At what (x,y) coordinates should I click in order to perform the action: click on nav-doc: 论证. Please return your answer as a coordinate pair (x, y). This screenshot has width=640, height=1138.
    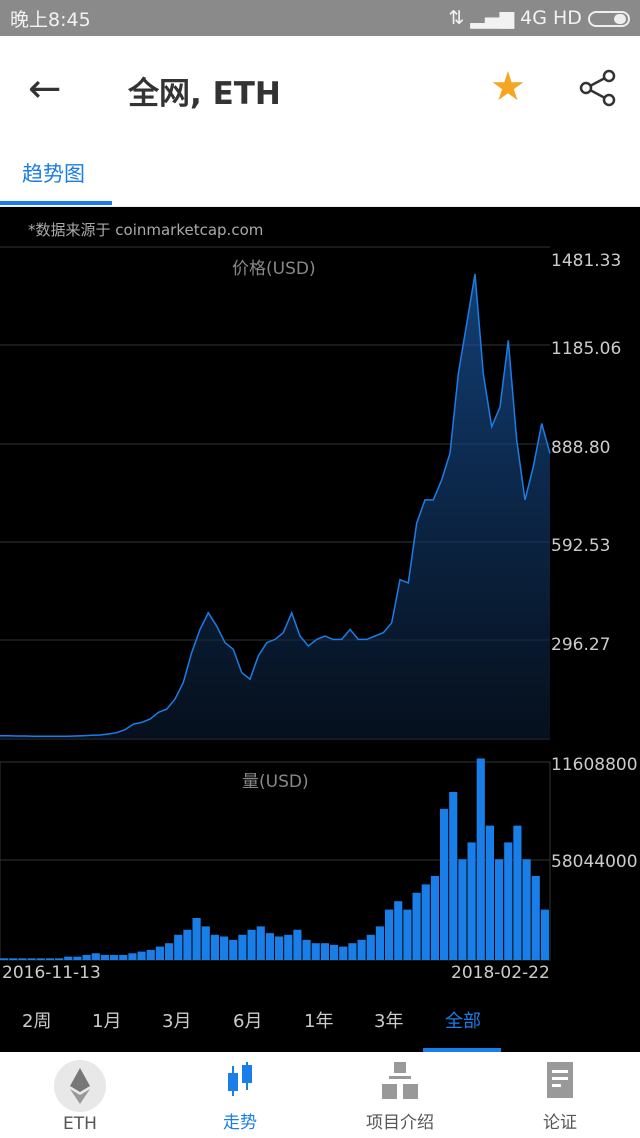
    Looking at the image, I should click on (560, 1096).